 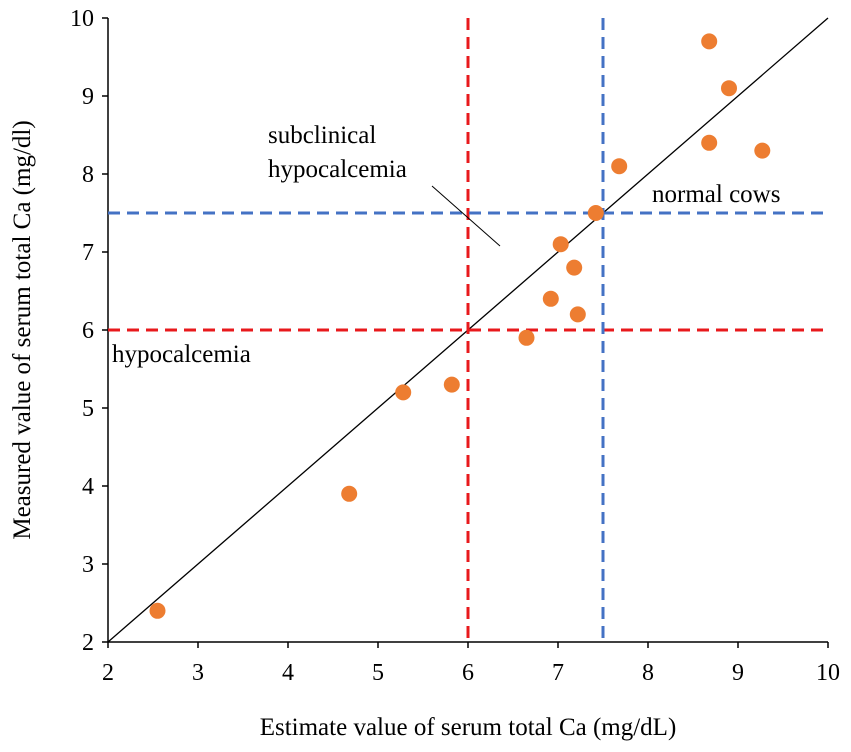 I want to click on y-tick-label: 7, so click(x=88, y=253).